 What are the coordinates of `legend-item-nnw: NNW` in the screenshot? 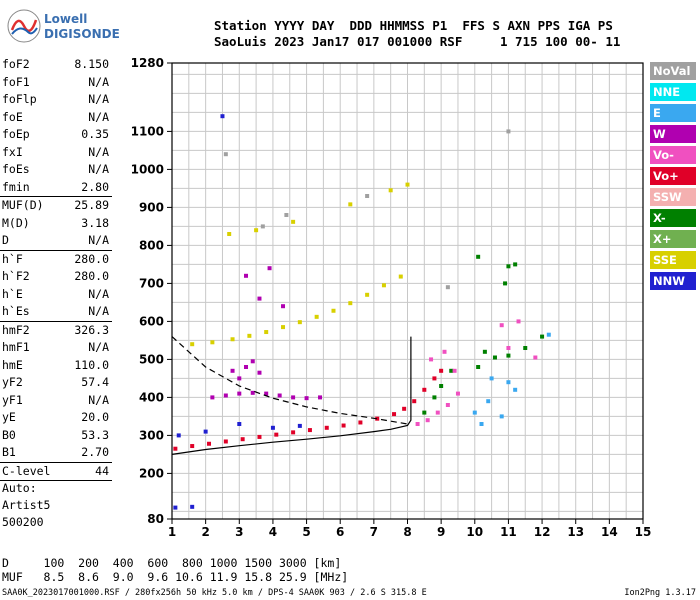 It's located at (673, 281).